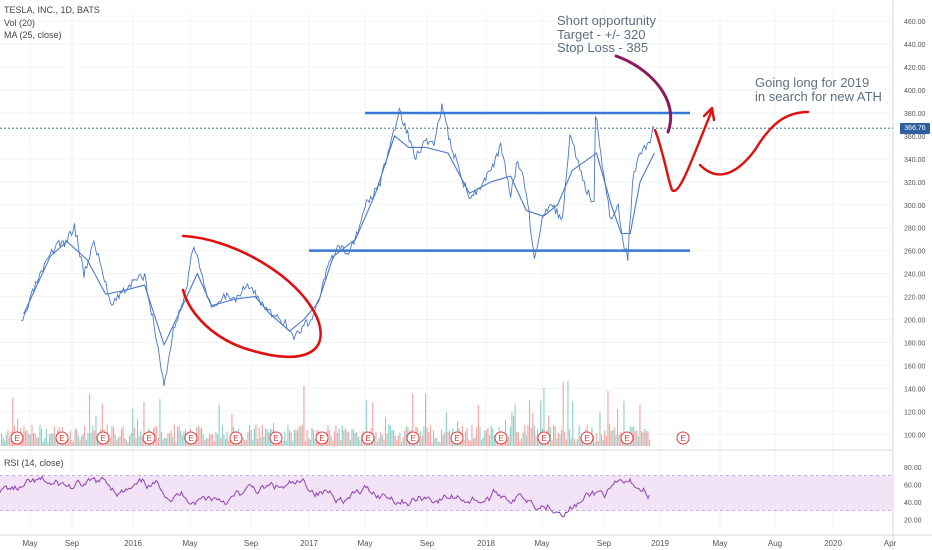 Image resolution: width=932 pixels, height=550 pixels. Describe the element at coordinates (719, 543) in the screenshot. I see `x-tick-label: May` at that location.